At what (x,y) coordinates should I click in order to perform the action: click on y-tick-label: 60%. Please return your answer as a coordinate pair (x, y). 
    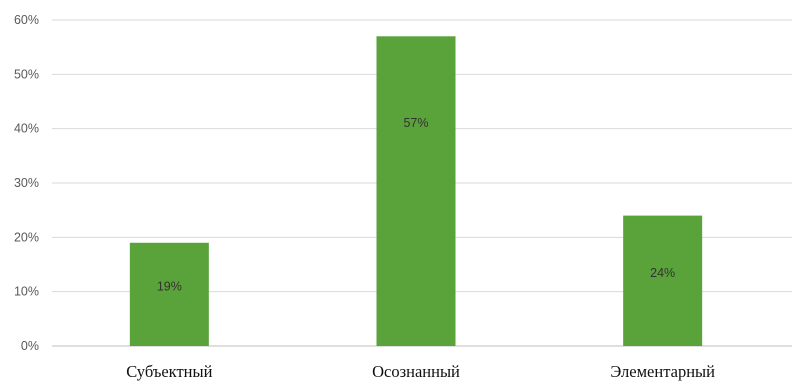
    Looking at the image, I should click on (26, 20).